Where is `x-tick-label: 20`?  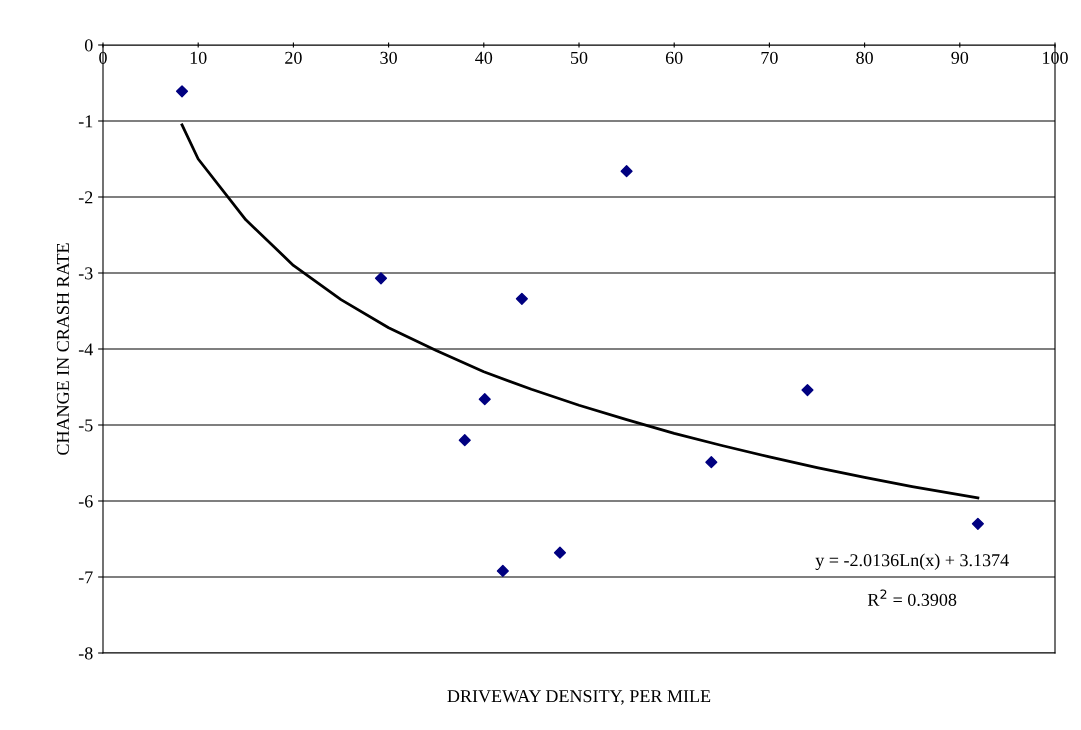 x-tick-label: 20 is located at coordinates (293, 57).